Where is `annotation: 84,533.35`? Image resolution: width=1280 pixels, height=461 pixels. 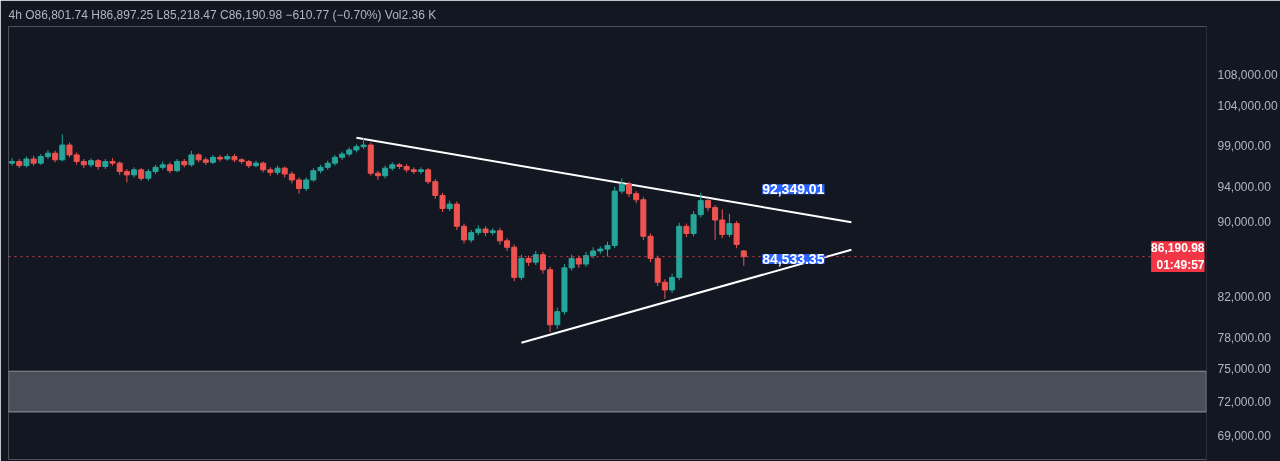 annotation: 84,533.35 is located at coordinates (793, 259).